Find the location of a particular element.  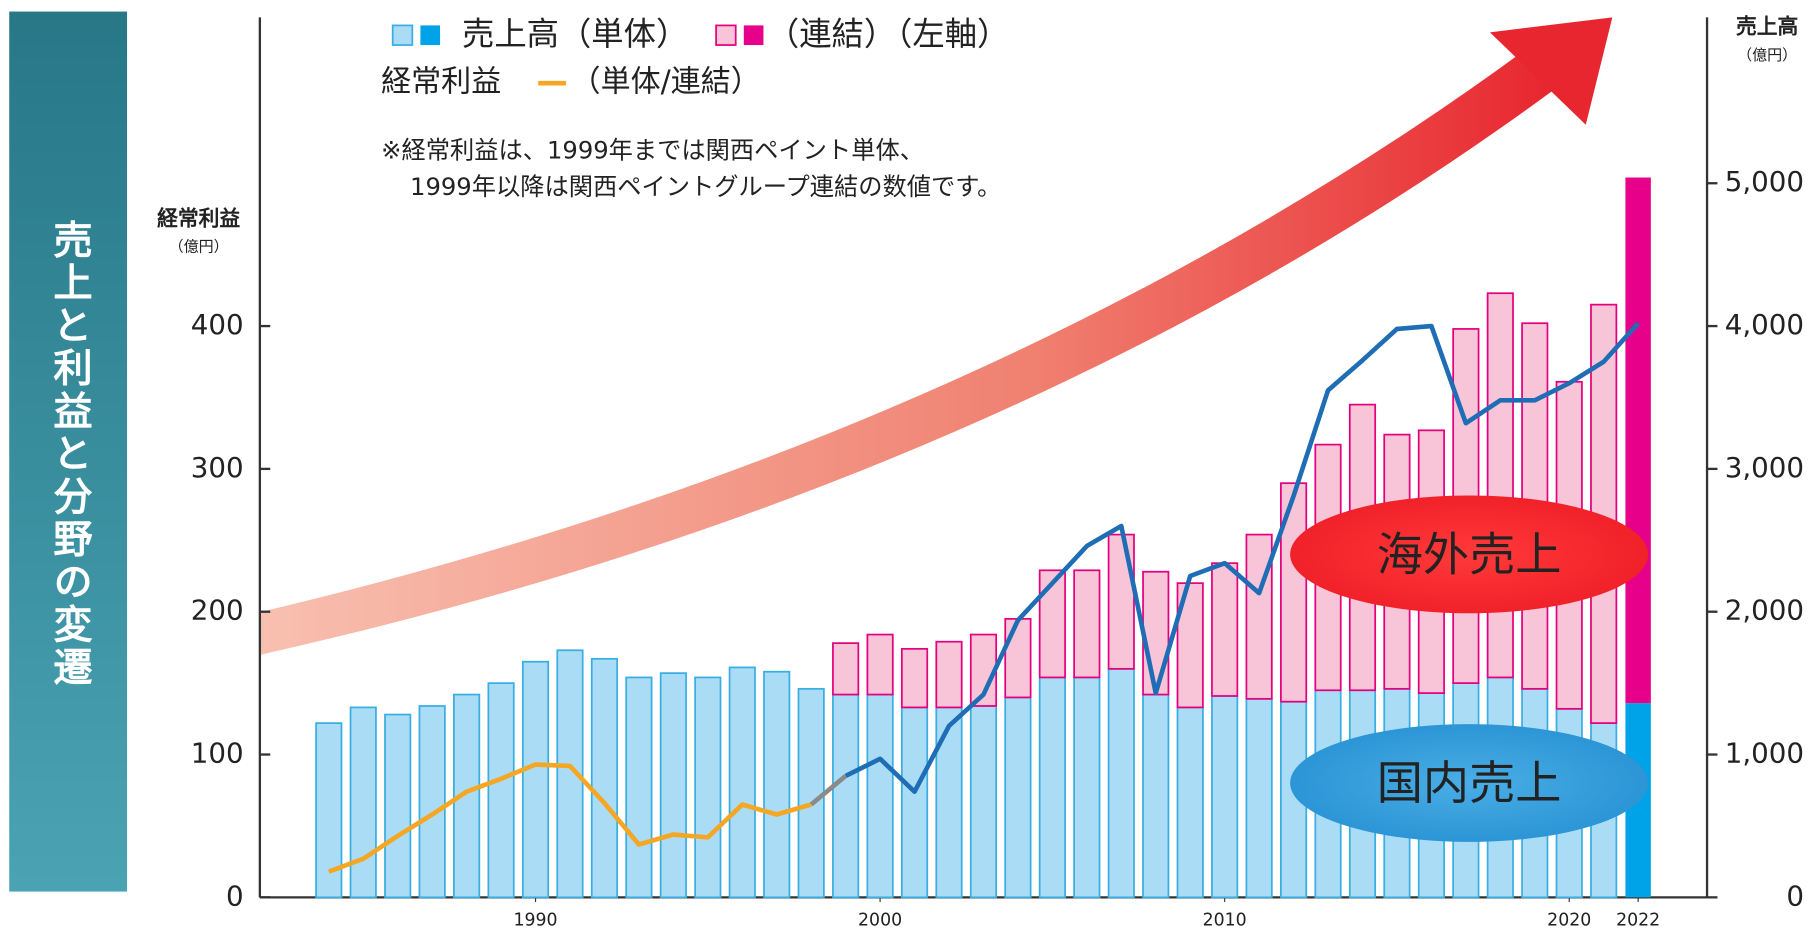

x-tick-label: 2022 is located at coordinates (1638, 920).